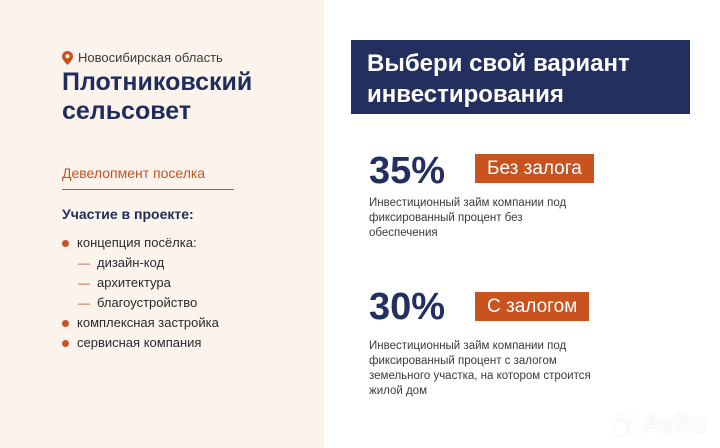 This screenshot has width=720, height=448. I want to click on participation-heading: Участие в проекте:, so click(128, 214).